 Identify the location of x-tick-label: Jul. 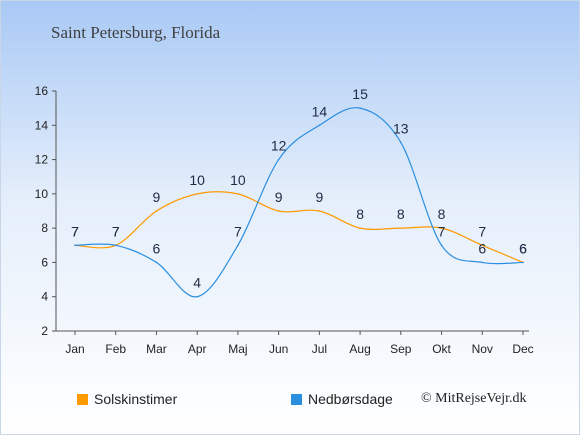
(319, 349).